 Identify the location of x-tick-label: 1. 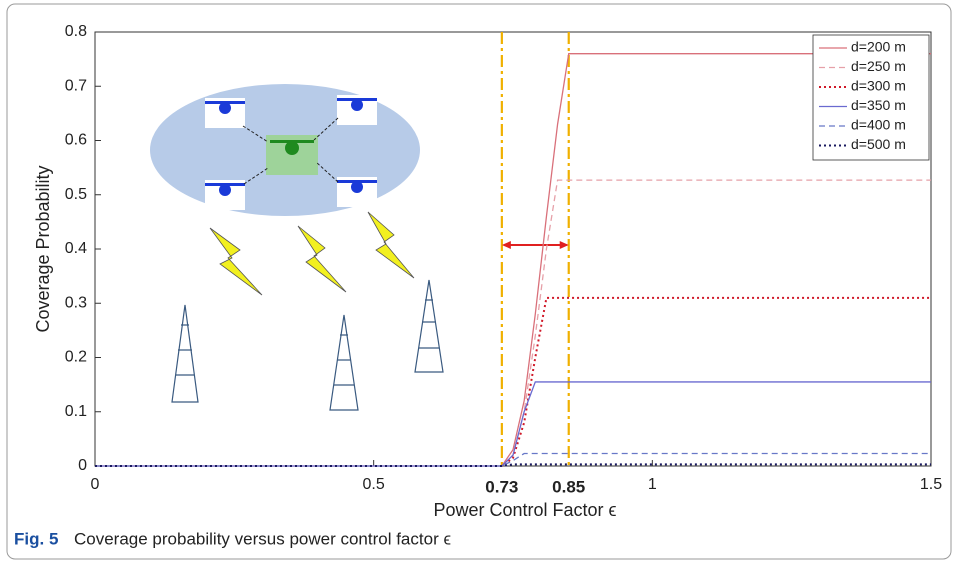
(652, 484).